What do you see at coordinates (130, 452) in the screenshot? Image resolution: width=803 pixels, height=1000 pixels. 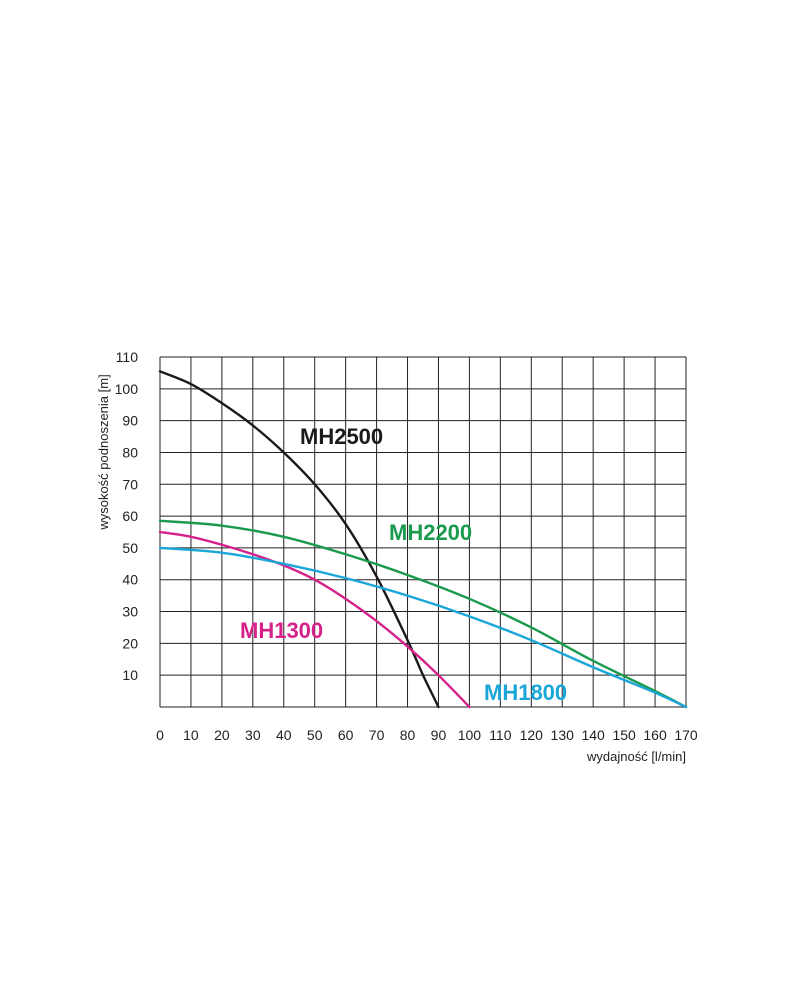 I see `y-tick-label: 80` at bounding box center [130, 452].